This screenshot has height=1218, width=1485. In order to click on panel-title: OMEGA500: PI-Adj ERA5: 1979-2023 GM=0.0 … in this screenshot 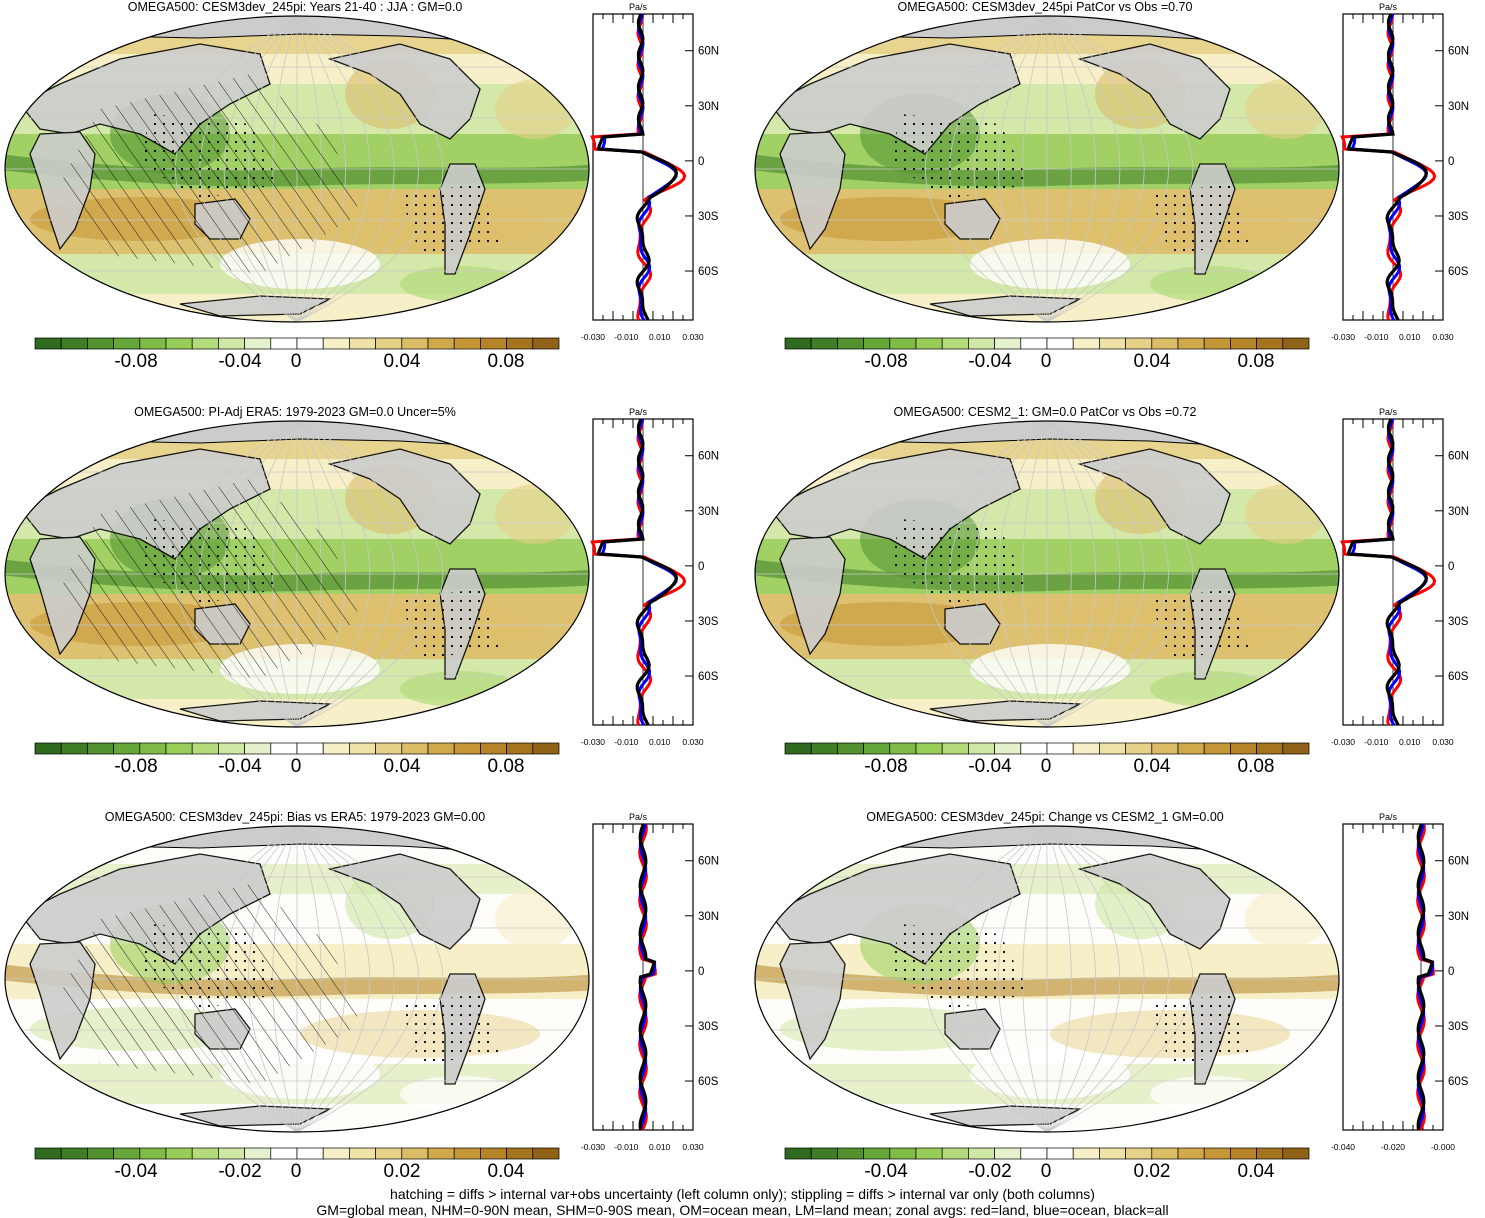, I will do `click(295, 412)`.